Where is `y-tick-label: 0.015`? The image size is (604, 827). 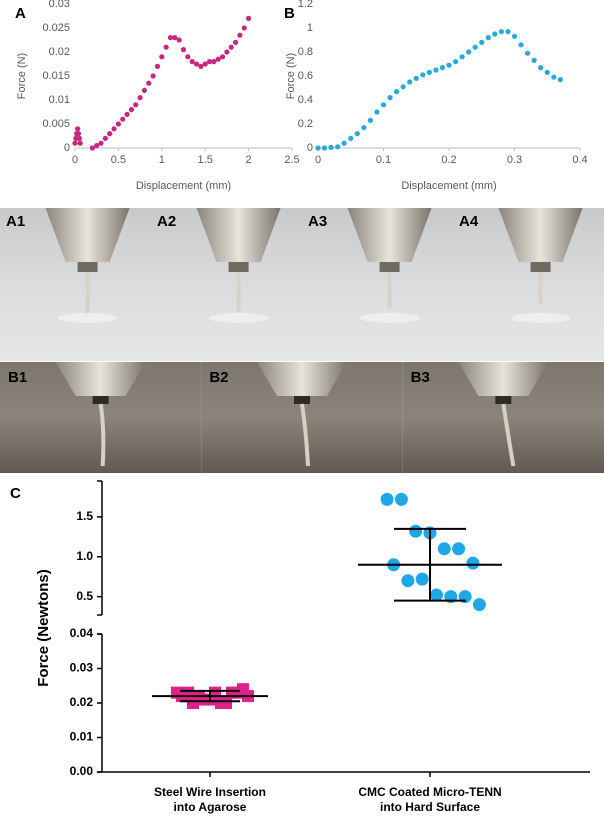
y-tick-label: 0.015 is located at coordinates (56, 76).